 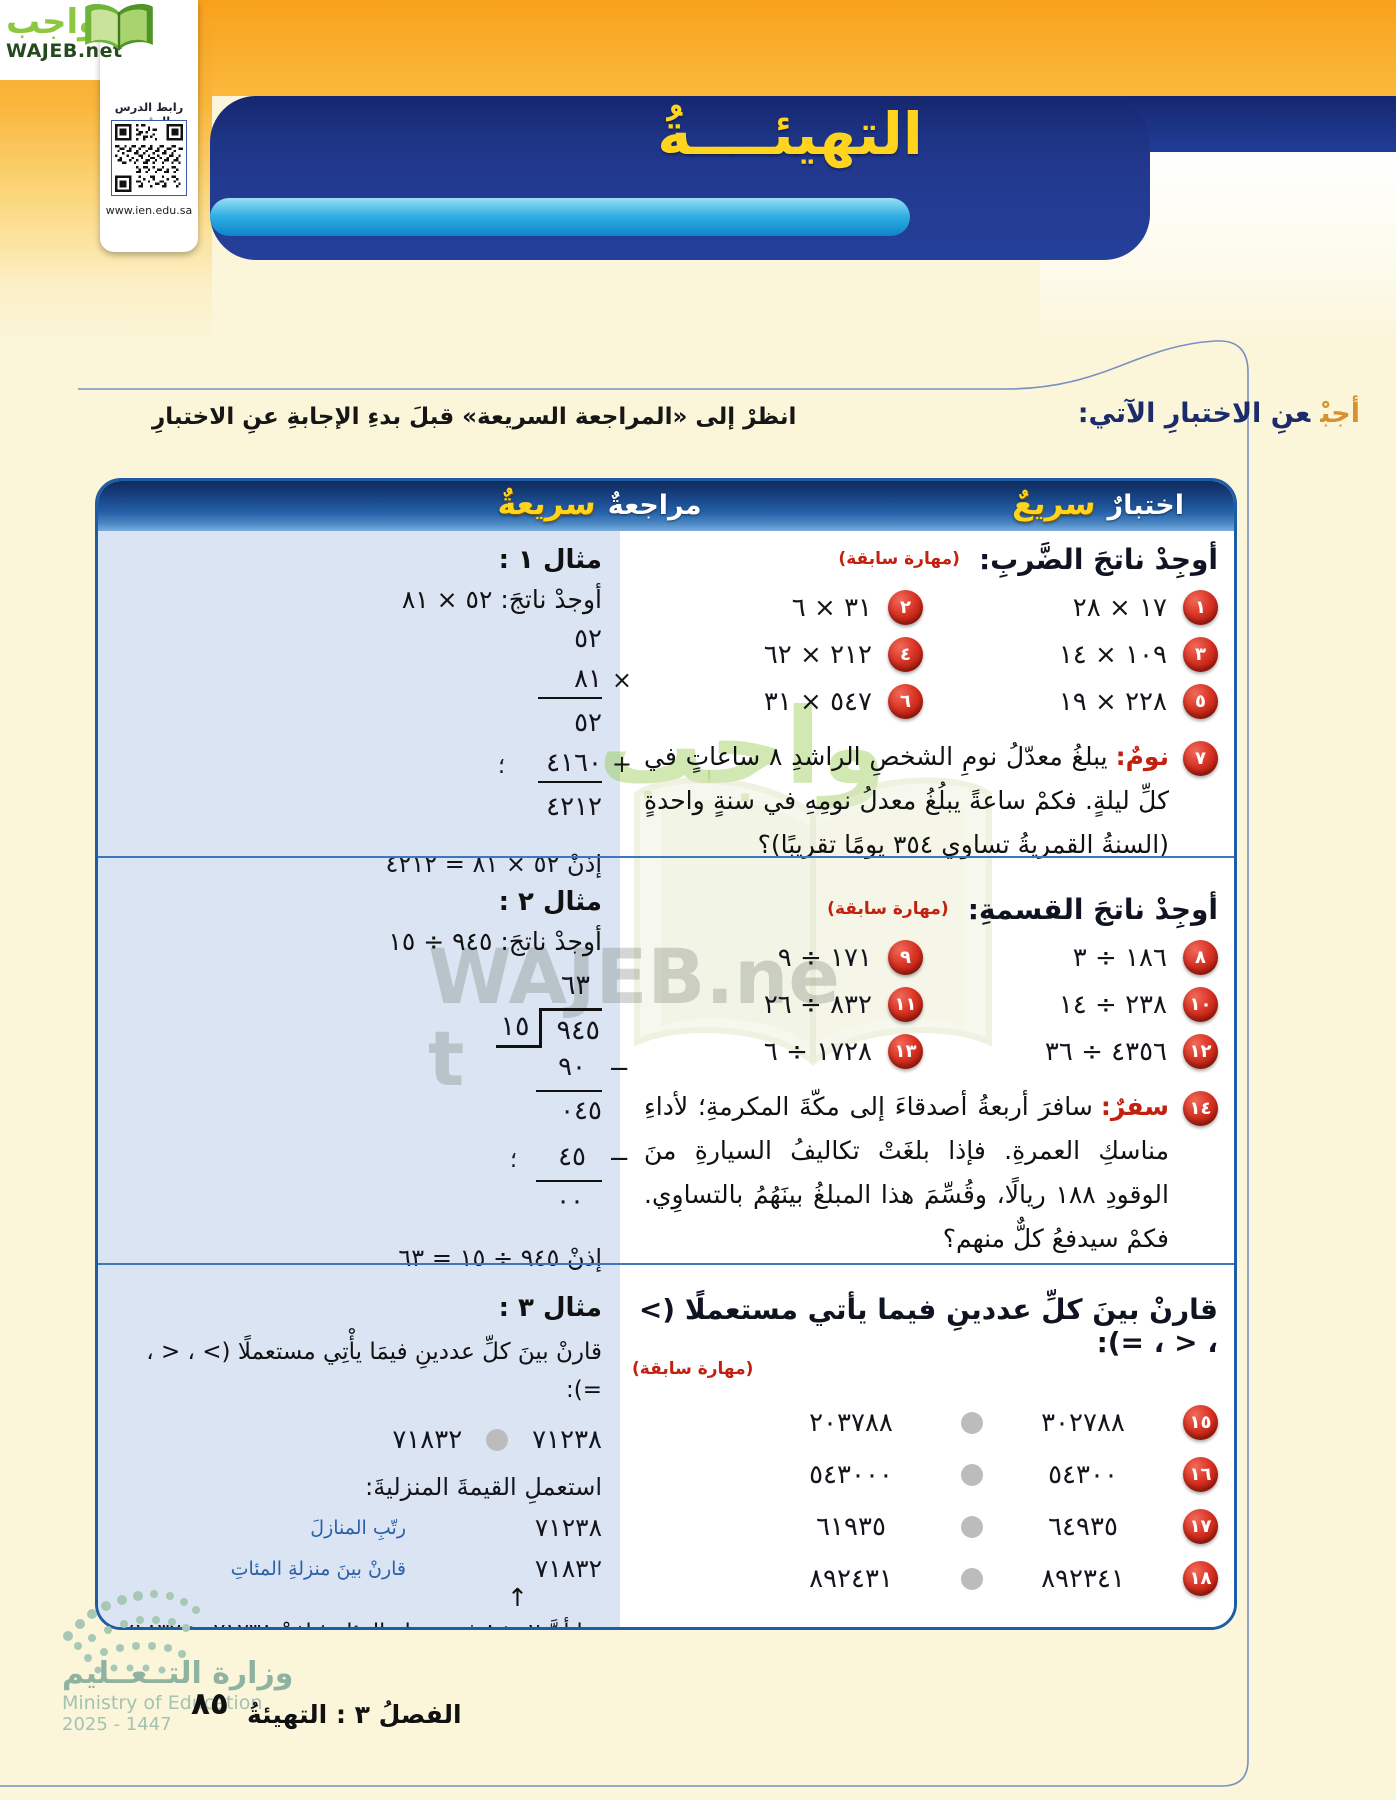 I want to click on vertical-multiplication: ٥٢ ٨١ × ٥٢ ٤١٦٠ + ؛ ٤٢١٢, so click(x=532, y=728).